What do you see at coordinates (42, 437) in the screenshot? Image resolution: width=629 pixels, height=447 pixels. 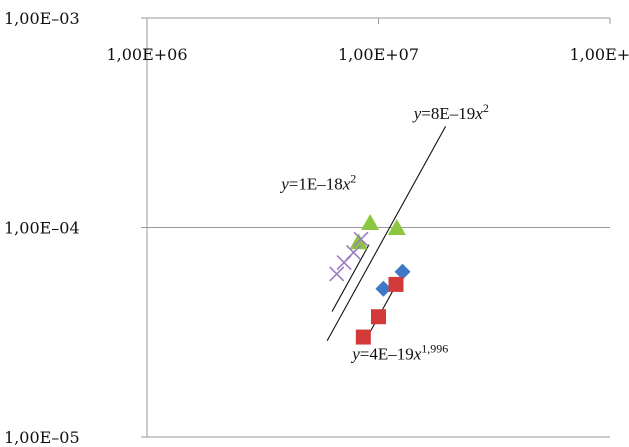 I see `y-tick-label: 1,00E–05` at bounding box center [42, 437].